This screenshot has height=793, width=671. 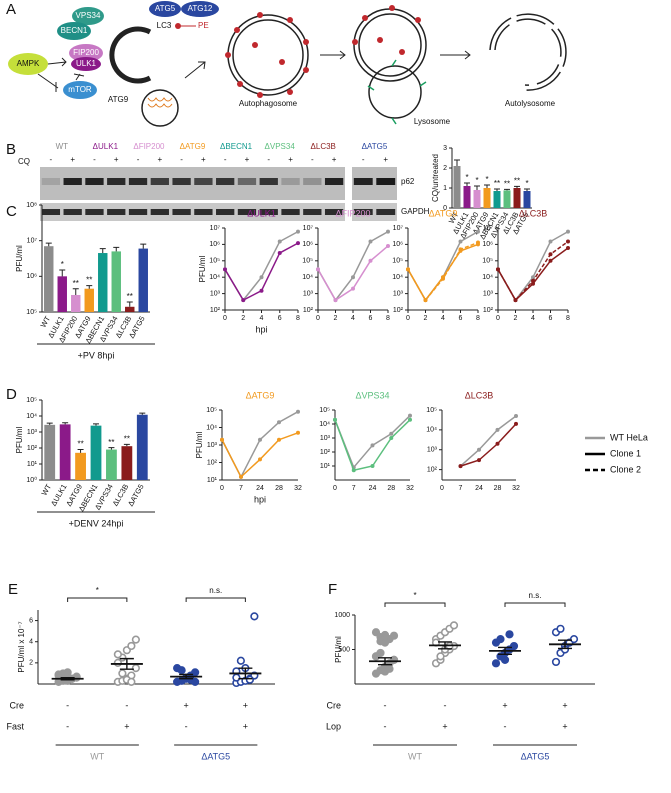 I want to click on legend-label: Clone 1, so click(x=625, y=453).